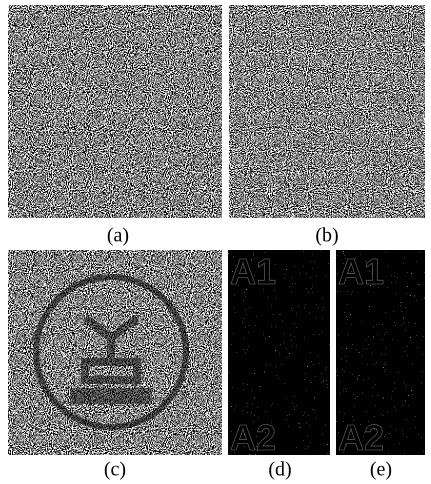 The image size is (431, 484). I want to click on noise-image-e, so click(380, 352).